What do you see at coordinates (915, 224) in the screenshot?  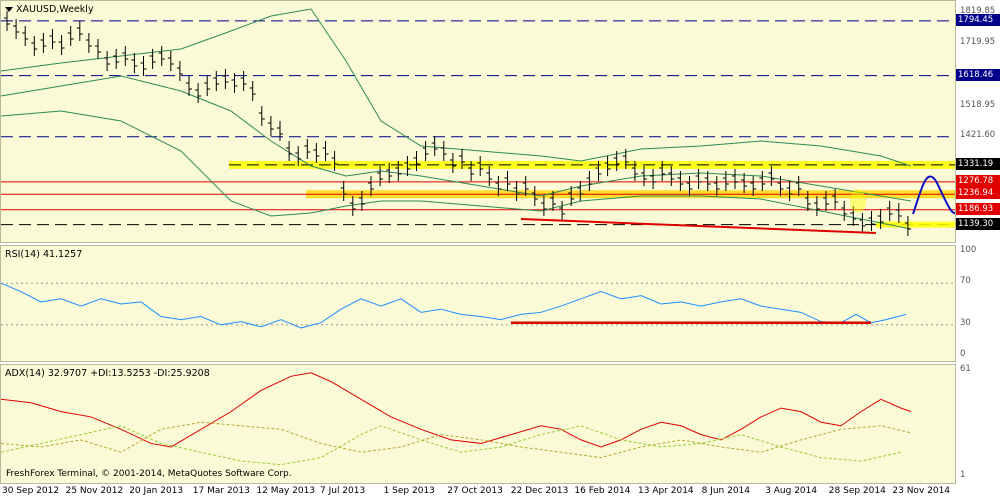 I see `highlight-band` at bounding box center [915, 224].